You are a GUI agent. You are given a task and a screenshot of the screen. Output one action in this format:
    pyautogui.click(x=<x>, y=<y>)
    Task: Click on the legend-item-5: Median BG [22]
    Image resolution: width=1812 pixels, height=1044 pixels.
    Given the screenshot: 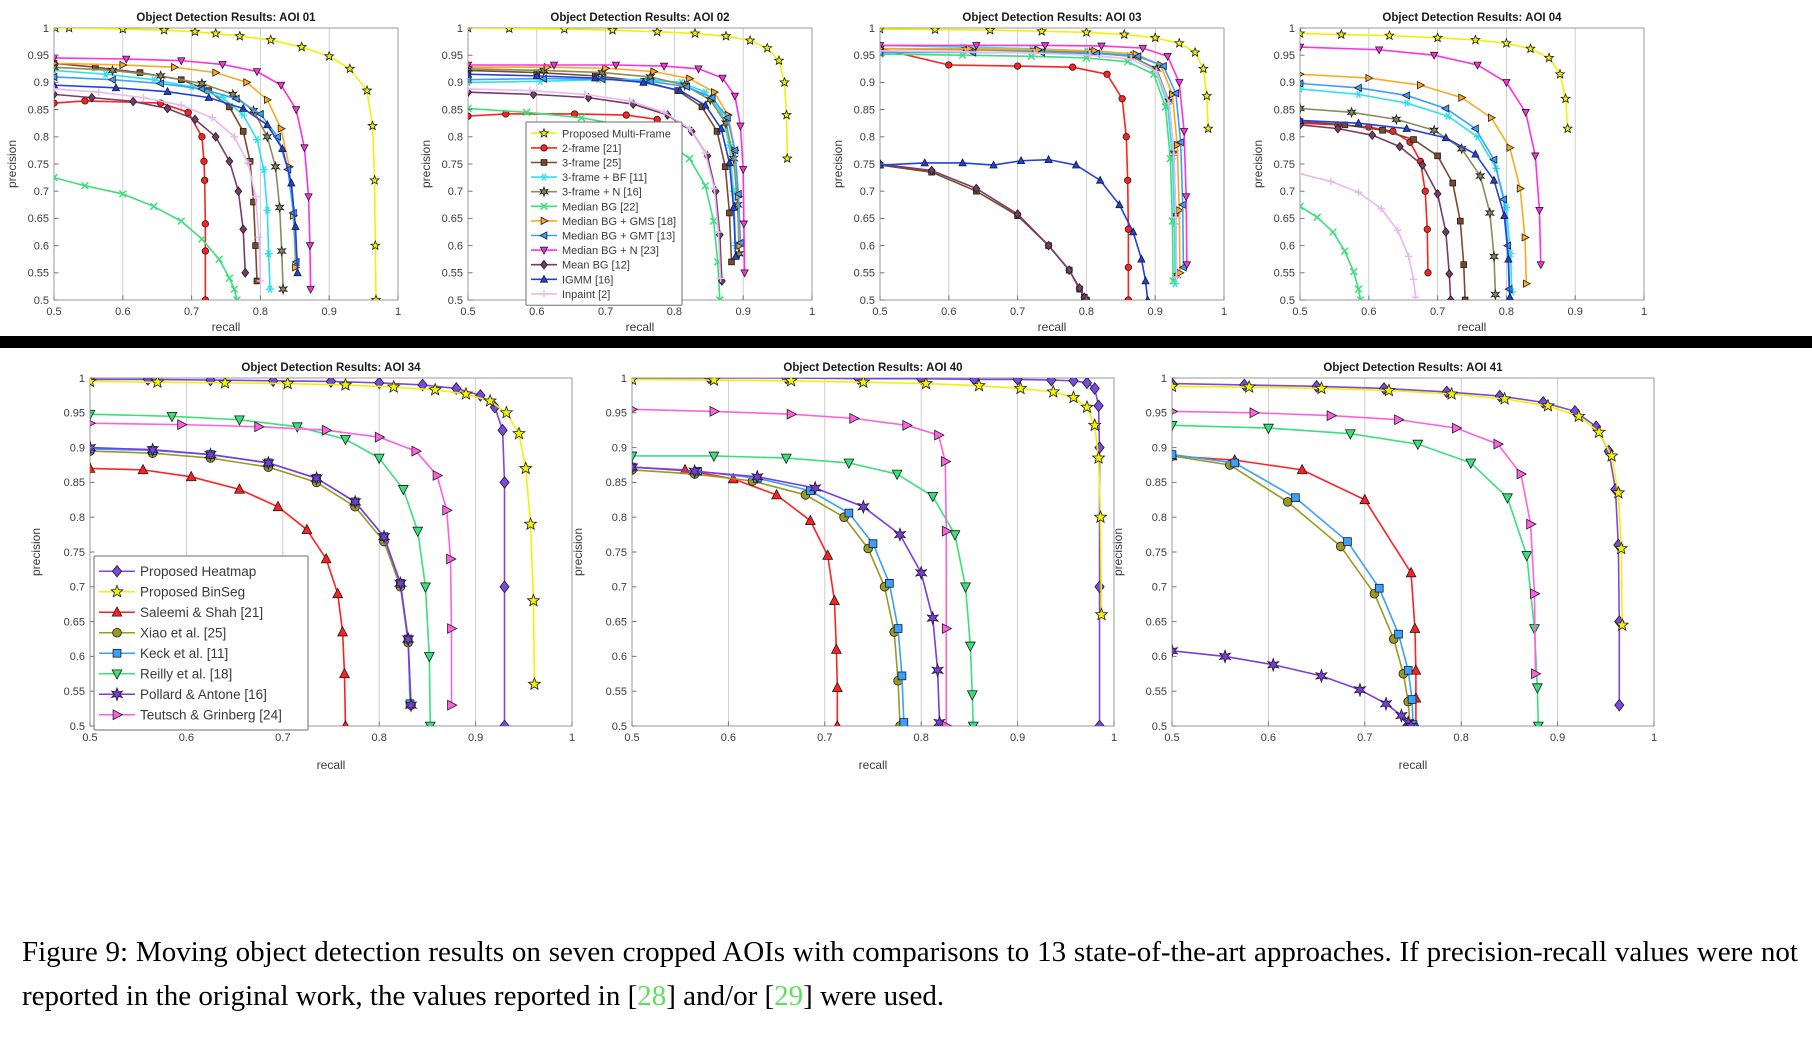 What is the action you would take?
    pyautogui.click(x=584, y=207)
    